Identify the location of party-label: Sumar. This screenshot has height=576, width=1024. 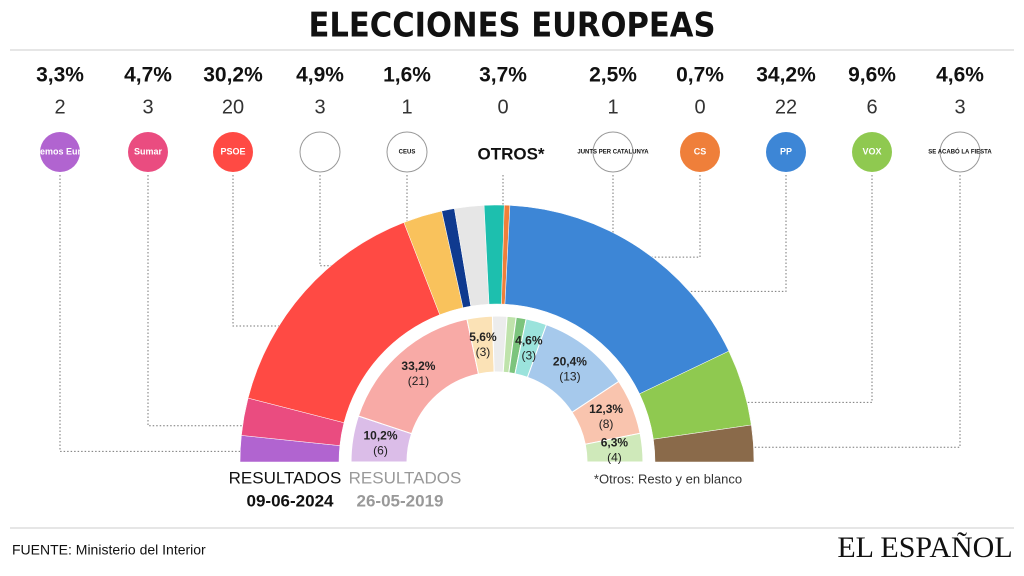
(148, 151).